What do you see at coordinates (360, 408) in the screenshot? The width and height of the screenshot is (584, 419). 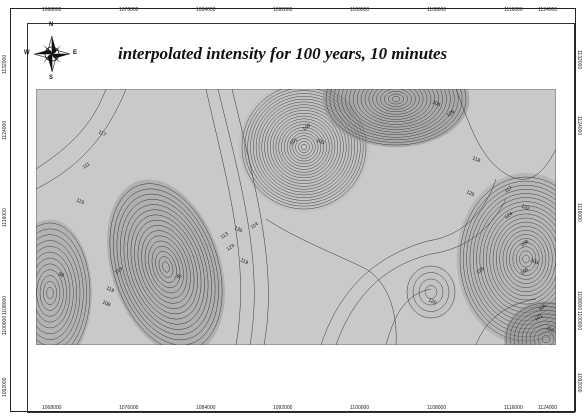 I see `x-tick-label-bottom: 1100000` at bounding box center [360, 408].